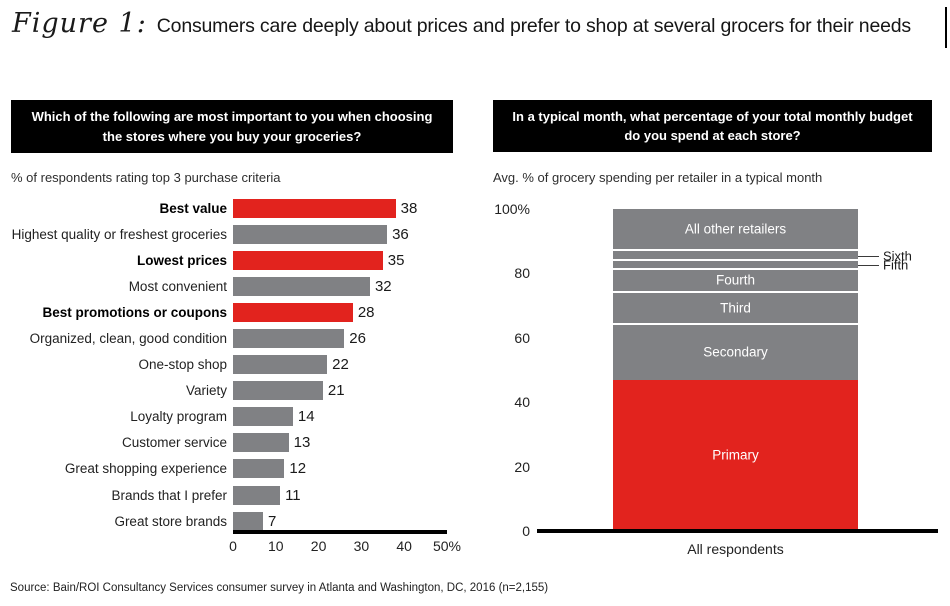  I want to click on stack-segment-sixth, so click(735, 255).